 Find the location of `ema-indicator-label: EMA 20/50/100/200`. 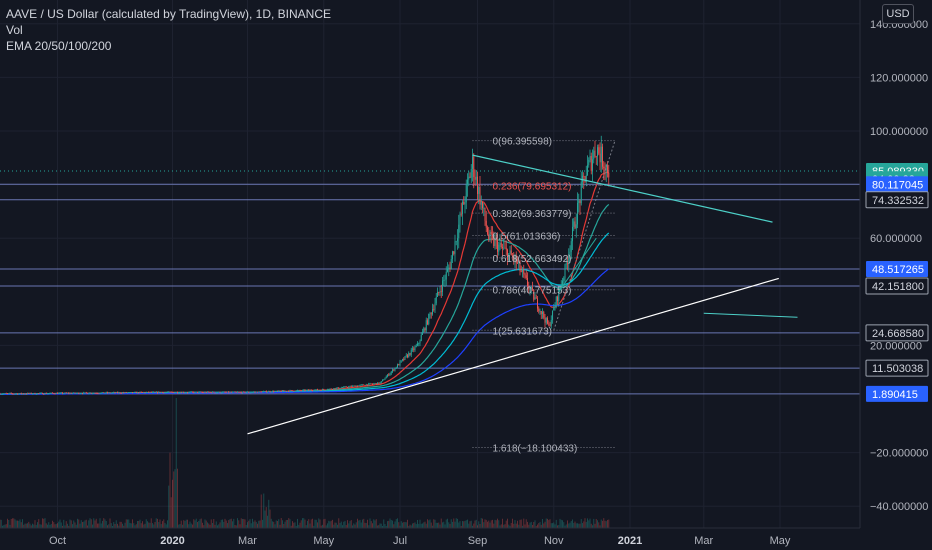

ema-indicator-label: EMA 20/50/100/200 is located at coordinates (59, 46).